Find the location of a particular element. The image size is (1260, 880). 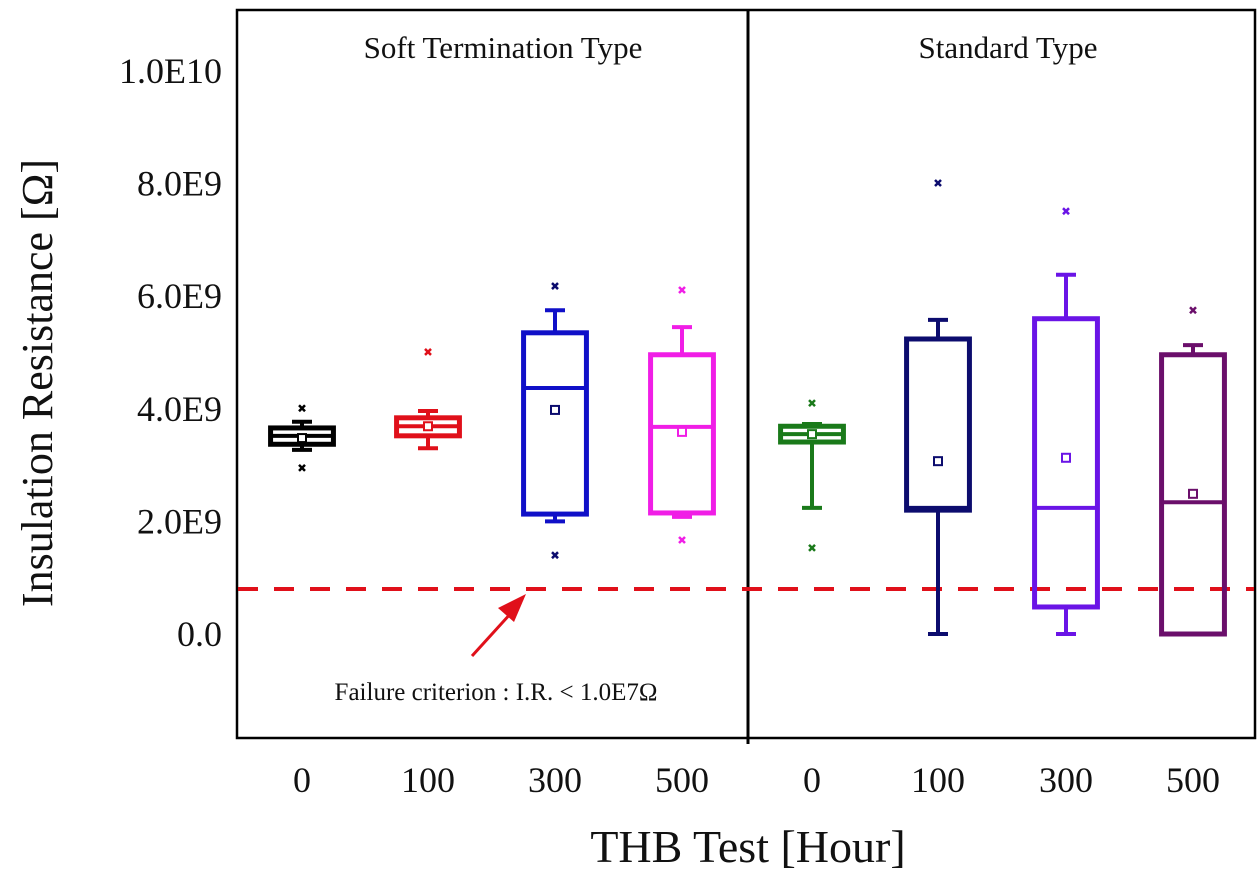

y-tick-label: 4.0E9 is located at coordinates (179, 409).